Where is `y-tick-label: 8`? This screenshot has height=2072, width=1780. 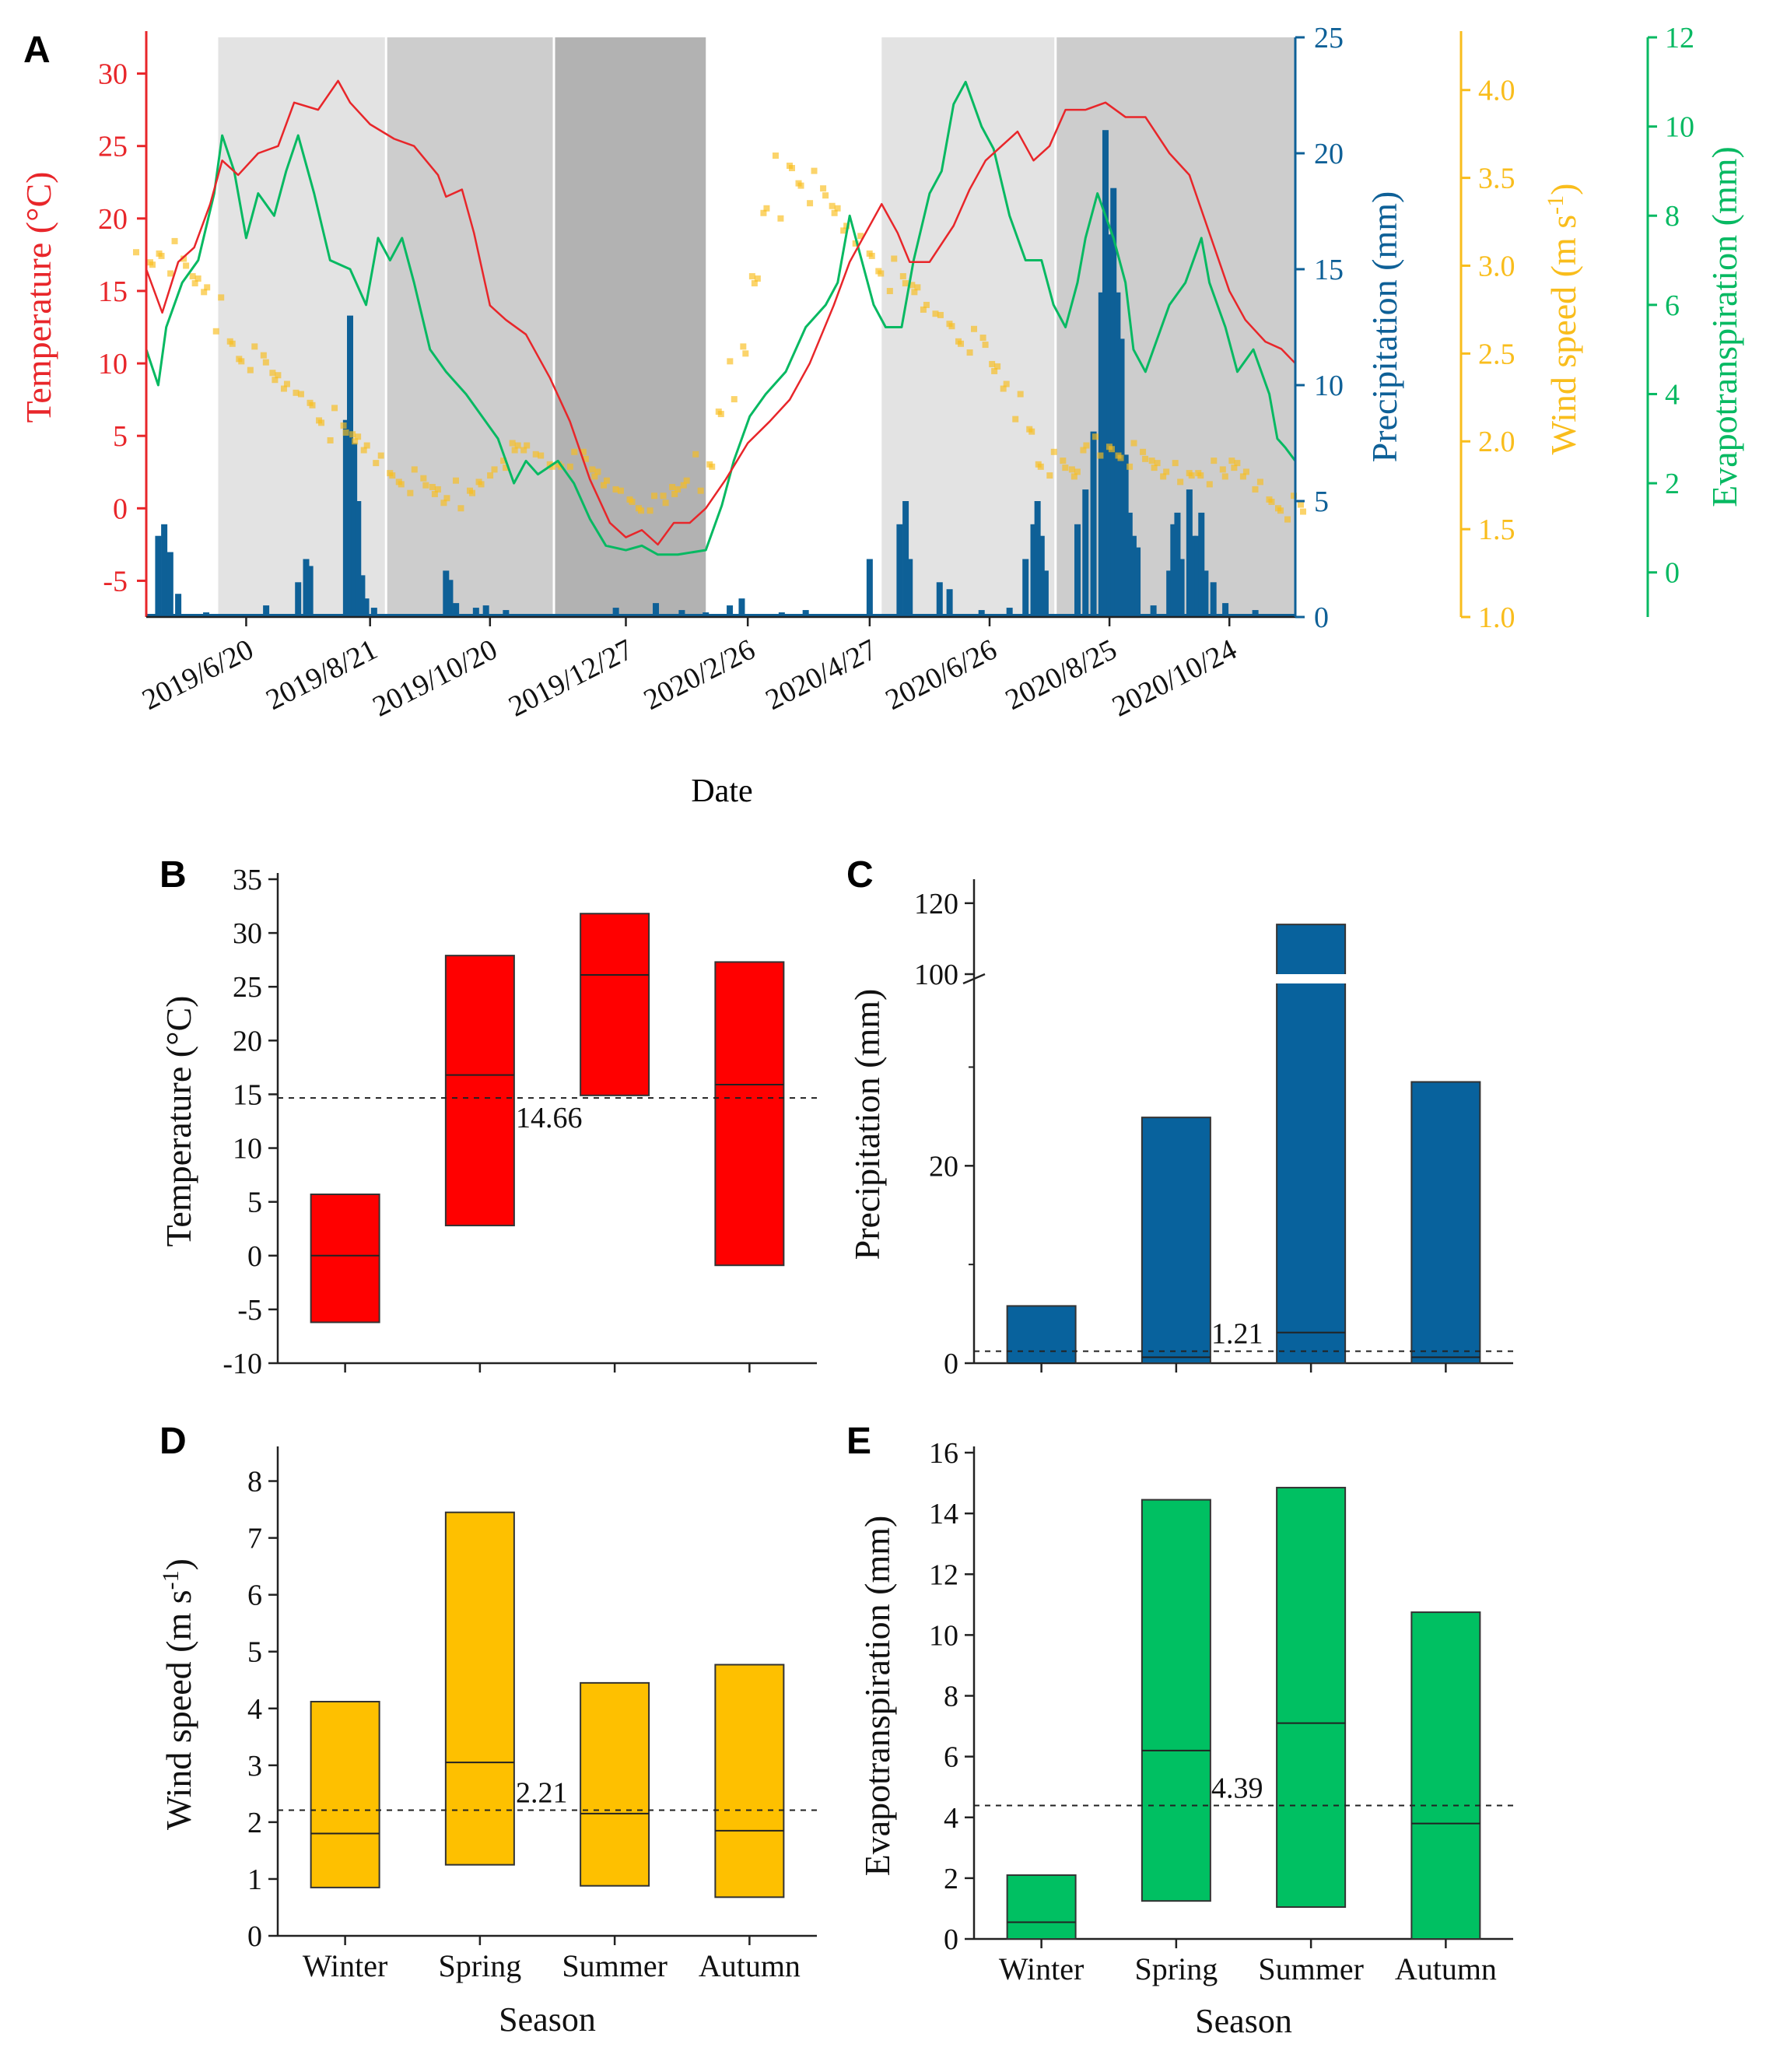 y-tick-label: 8 is located at coordinates (254, 1482).